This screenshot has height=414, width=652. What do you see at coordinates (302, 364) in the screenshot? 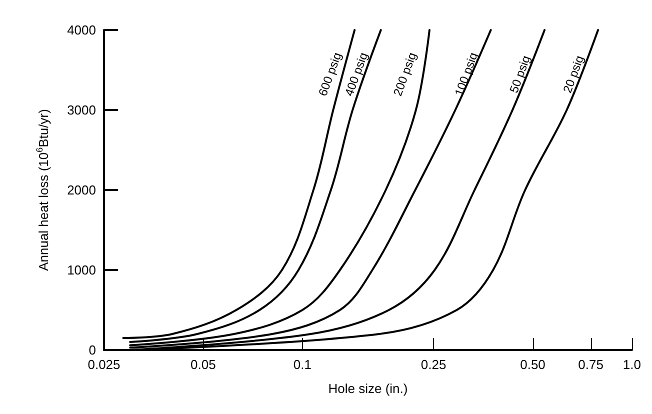
I see `x-tick-label: 0.1` at bounding box center [302, 364].